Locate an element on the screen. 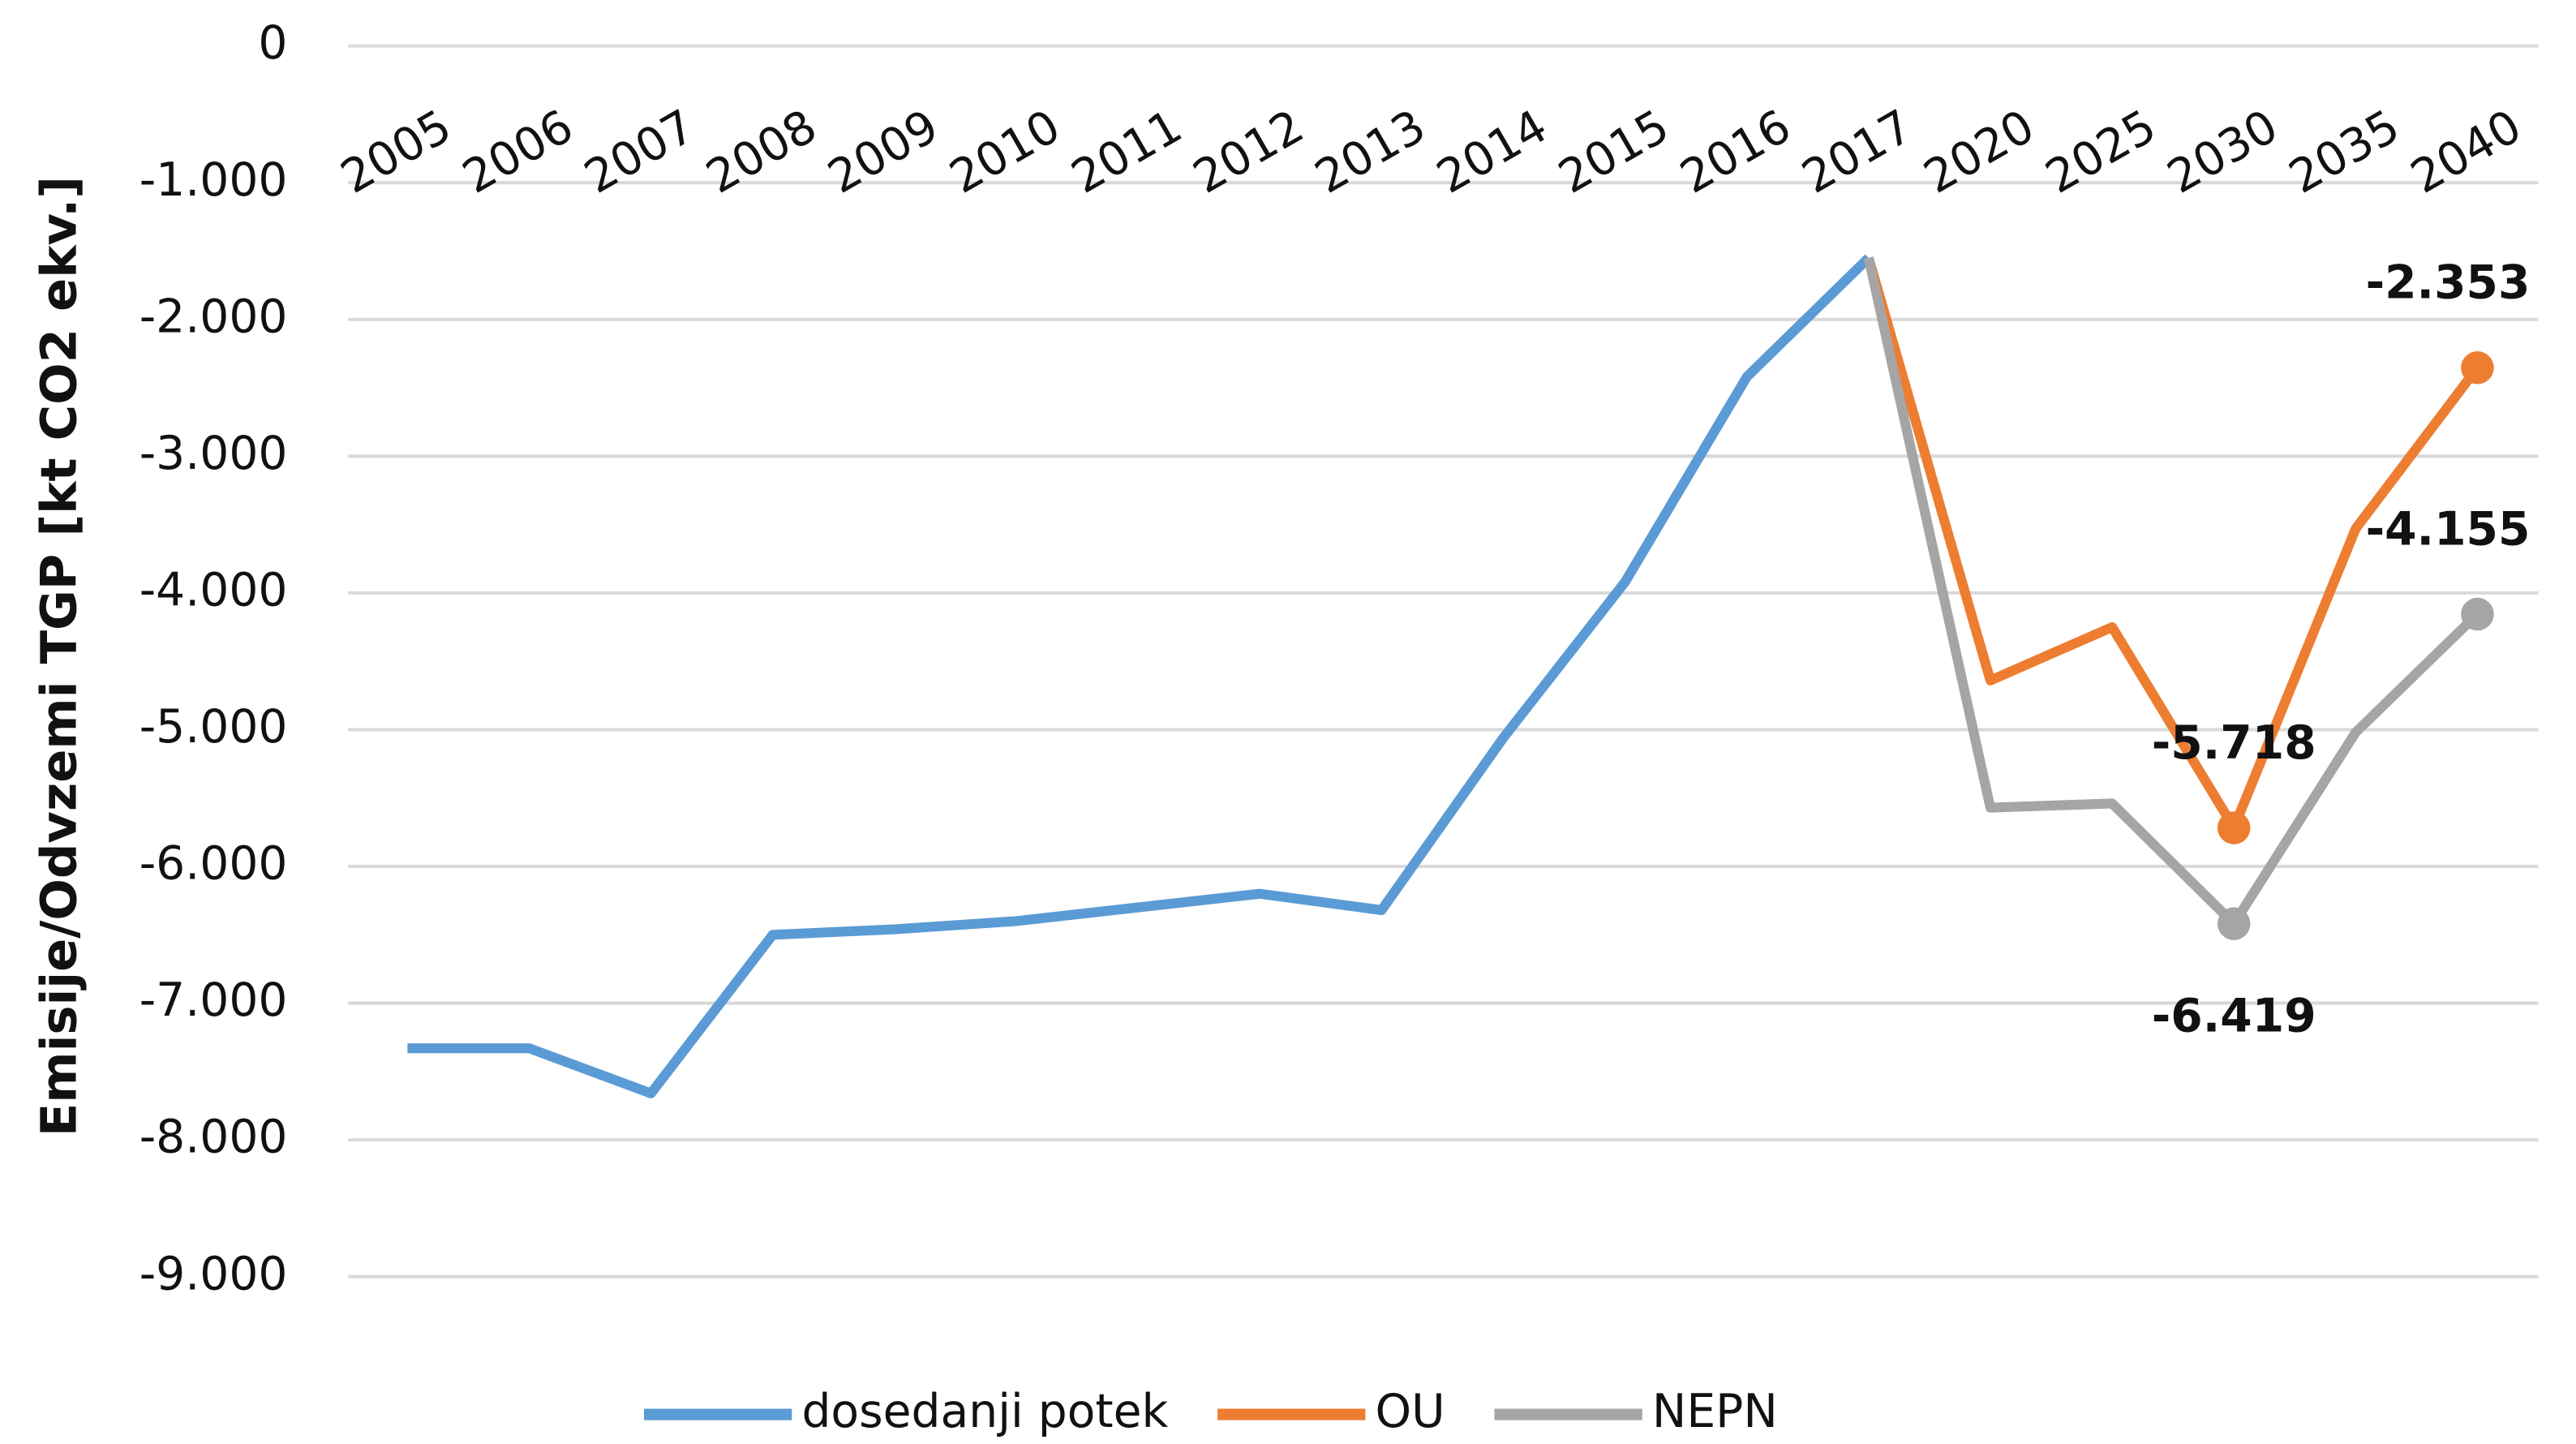 The image size is (2576, 1444). y-tick-label: -2.000 is located at coordinates (214, 316).